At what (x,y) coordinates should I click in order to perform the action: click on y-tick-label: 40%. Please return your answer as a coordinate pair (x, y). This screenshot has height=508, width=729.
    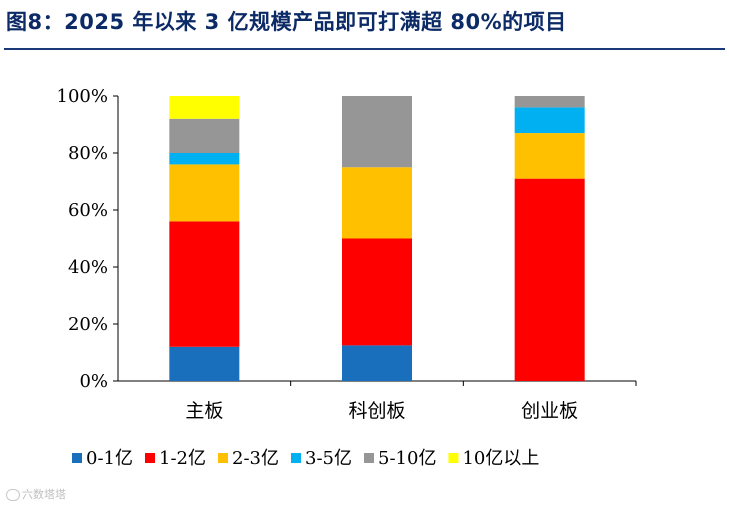
    Looking at the image, I should click on (88, 267).